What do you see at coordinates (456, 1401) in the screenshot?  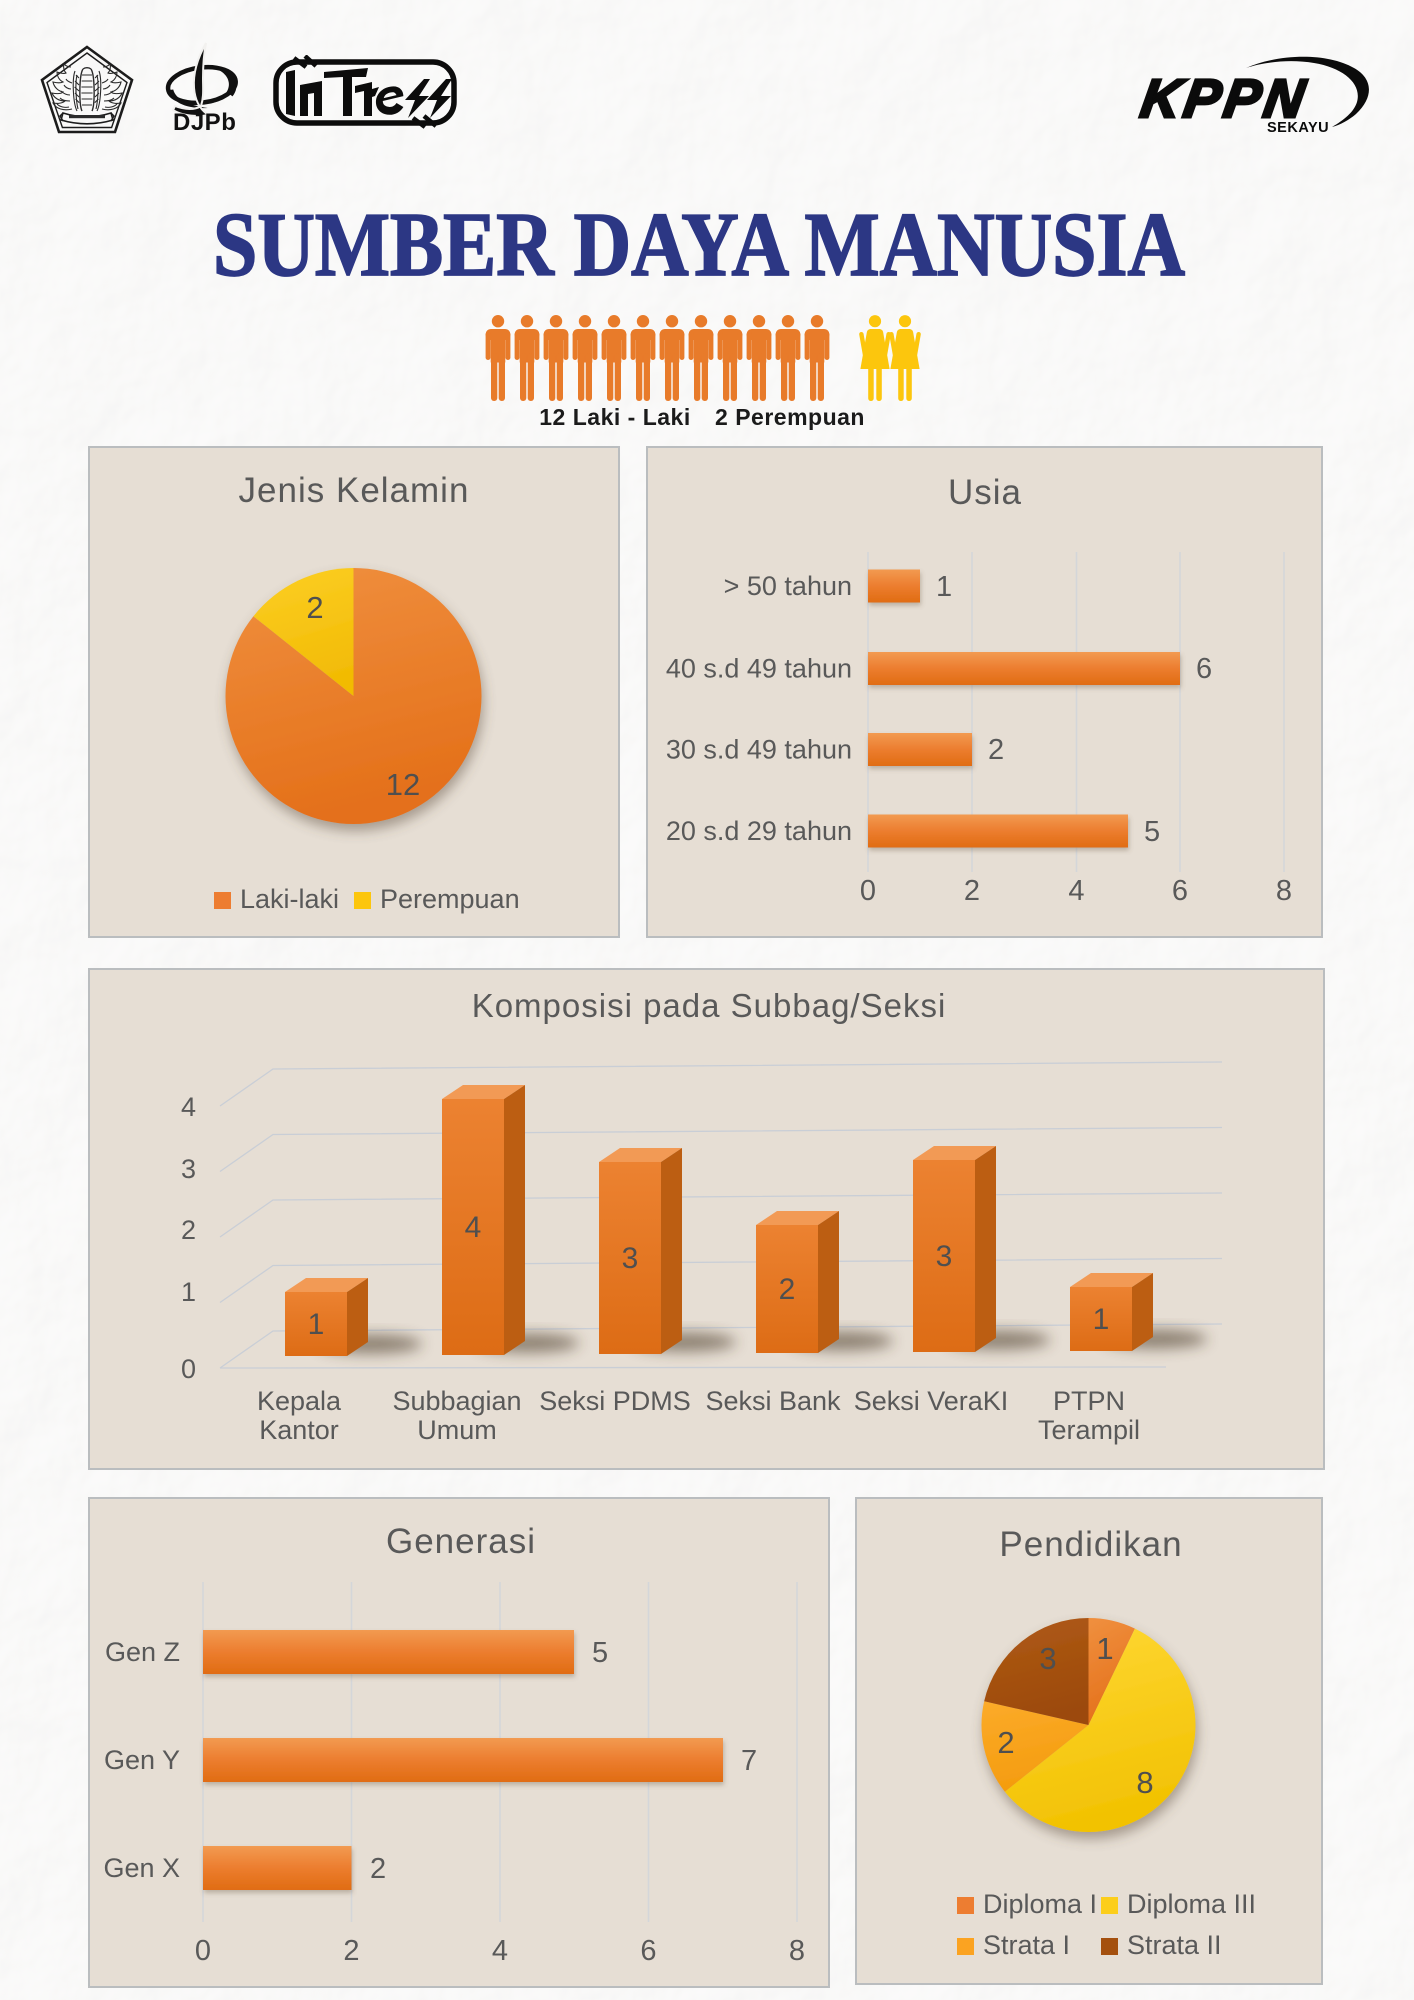 I see `svg-text: Subbagian` at bounding box center [456, 1401].